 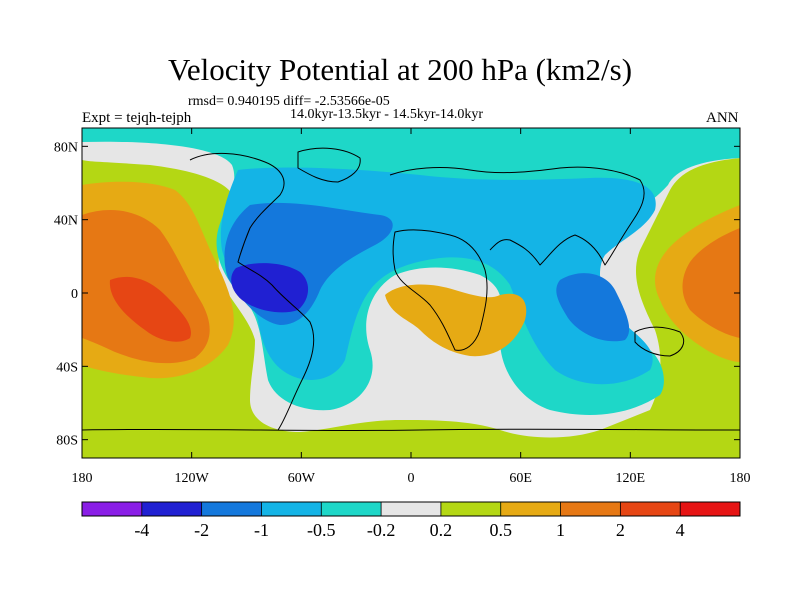 I want to click on eurasia-coastline, so click(x=517, y=216).